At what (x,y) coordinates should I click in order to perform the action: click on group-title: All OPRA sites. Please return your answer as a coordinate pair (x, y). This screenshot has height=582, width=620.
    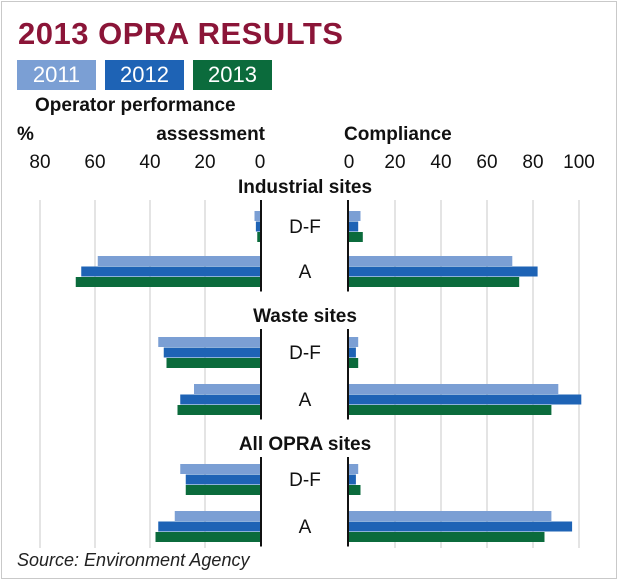
    Looking at the image, I should click on (305, 444).